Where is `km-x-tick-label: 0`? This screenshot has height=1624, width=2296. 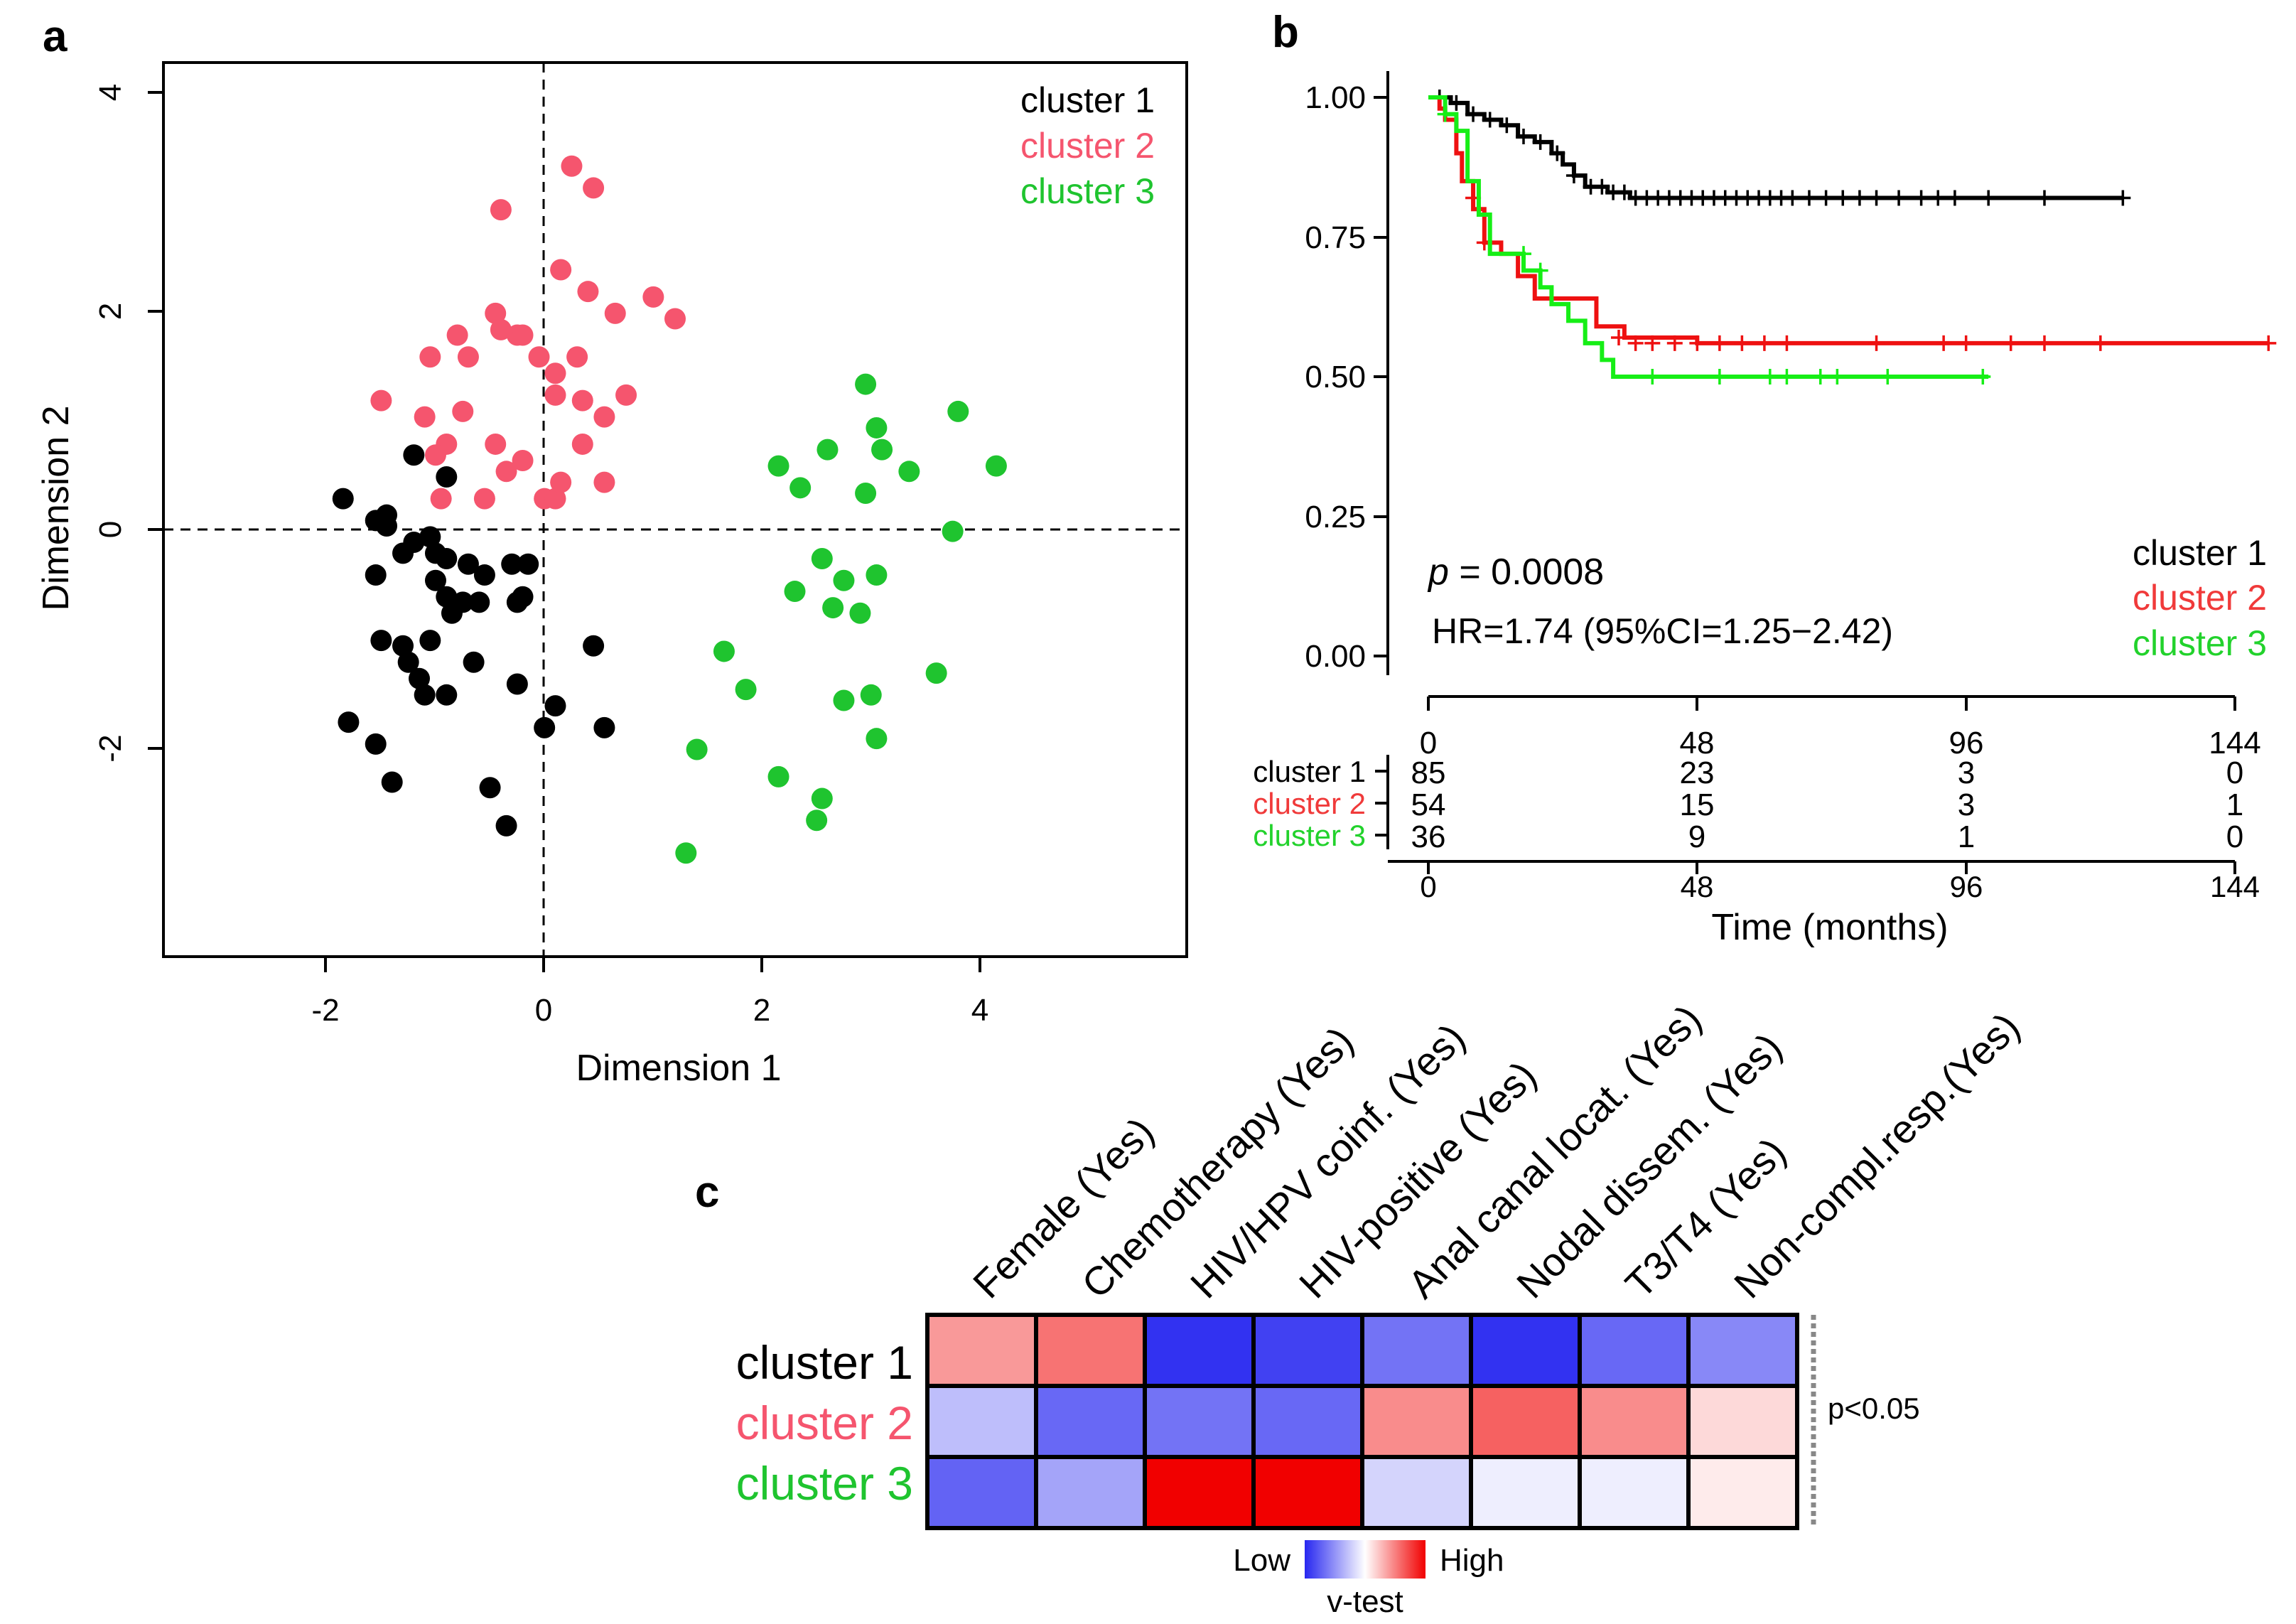 km-x-tick-label: 0 is located at coordinates (1428, 743).